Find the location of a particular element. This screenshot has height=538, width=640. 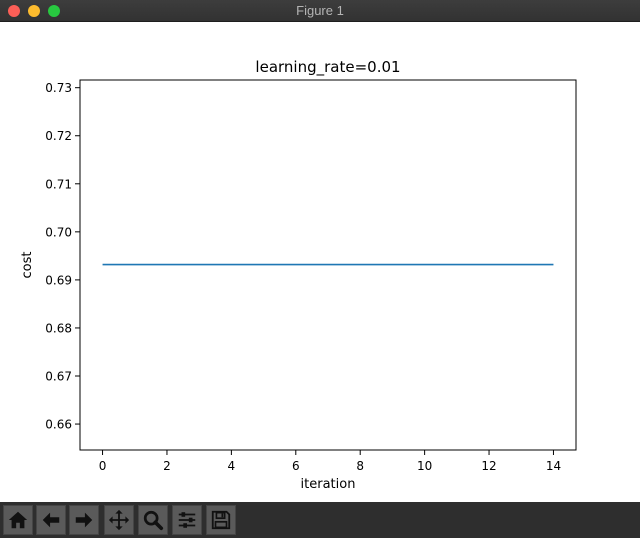

zoom-button is located at coordinates (153, 520).